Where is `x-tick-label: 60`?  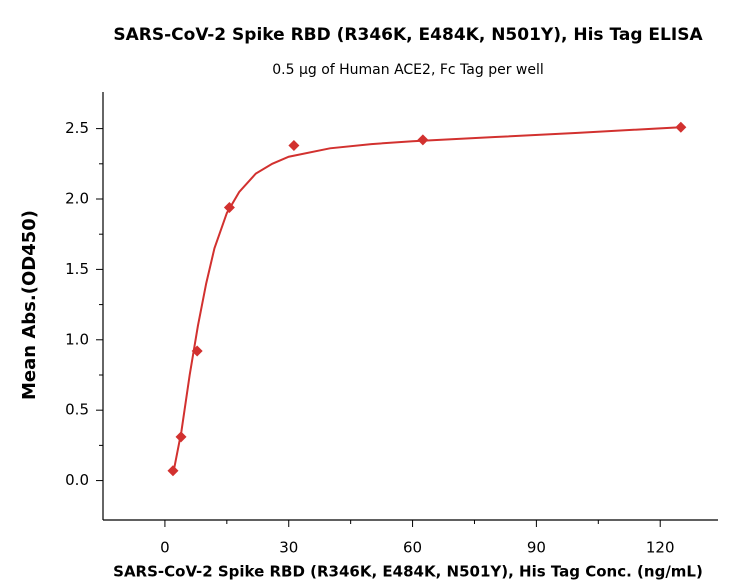
x-tick-label: 60 is located at coordinates (412, 548).